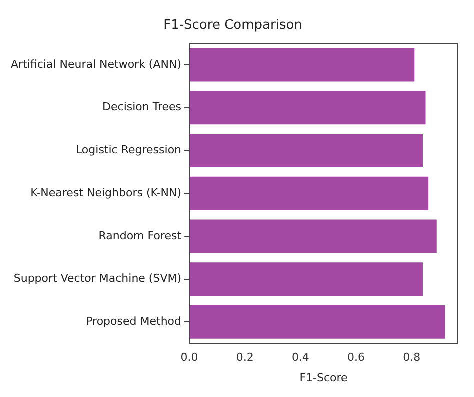 The height and width of the screenshot is (397, 474). I want to click on y-tick-label: Artificial Neural Network (ANN), so click(96, 64).